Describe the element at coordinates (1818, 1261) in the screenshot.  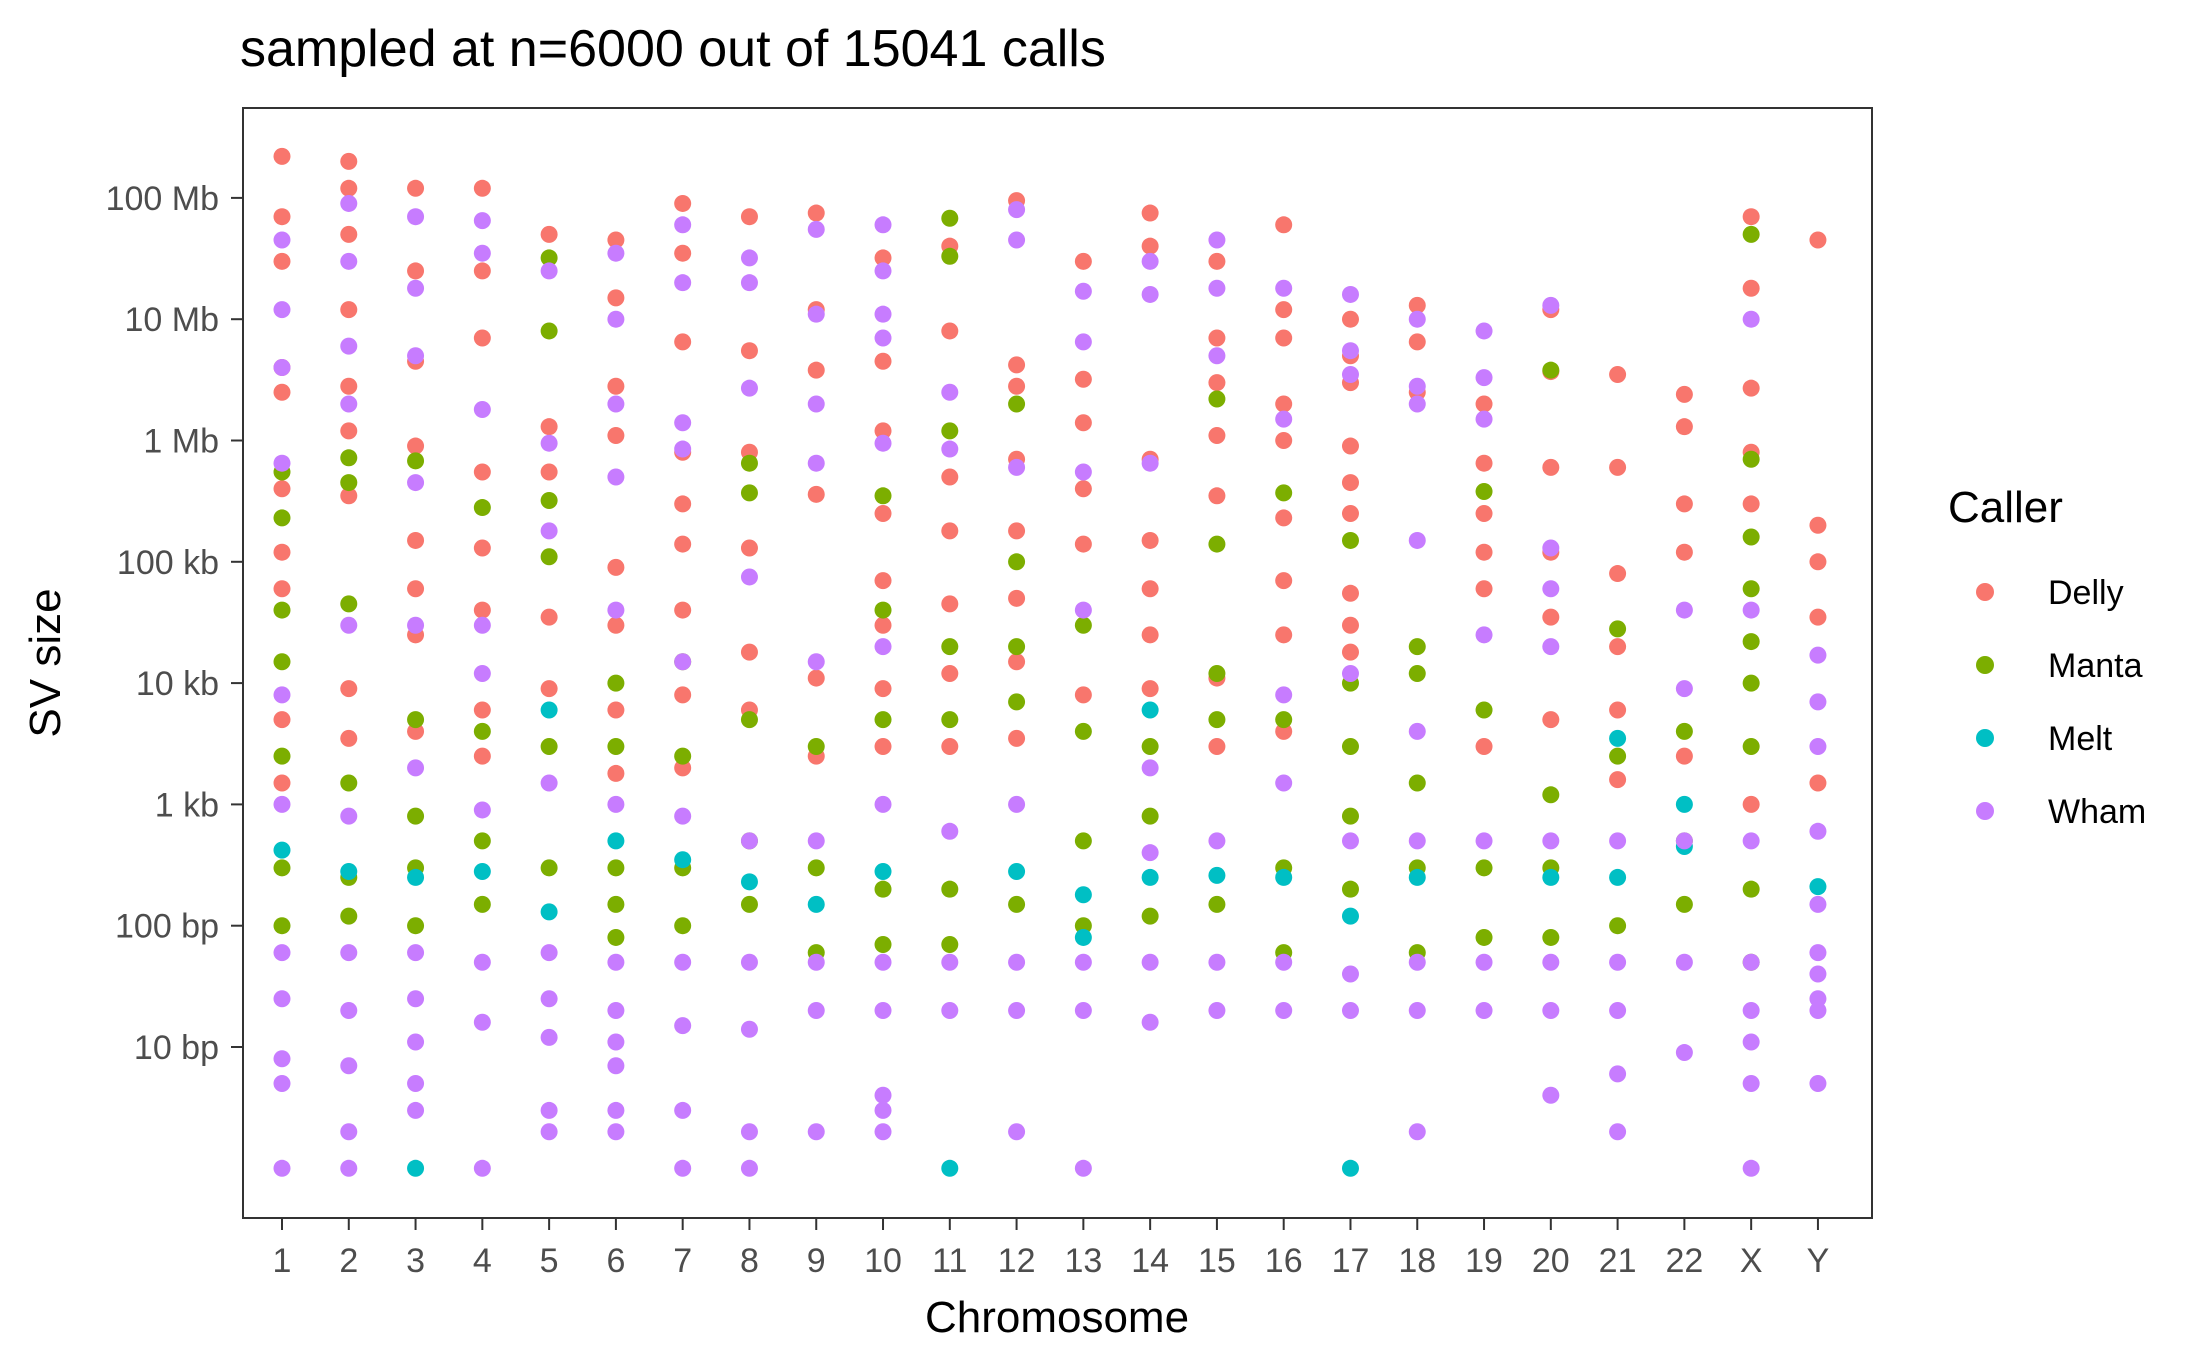
I see `x-tick-label: Y` at that location.